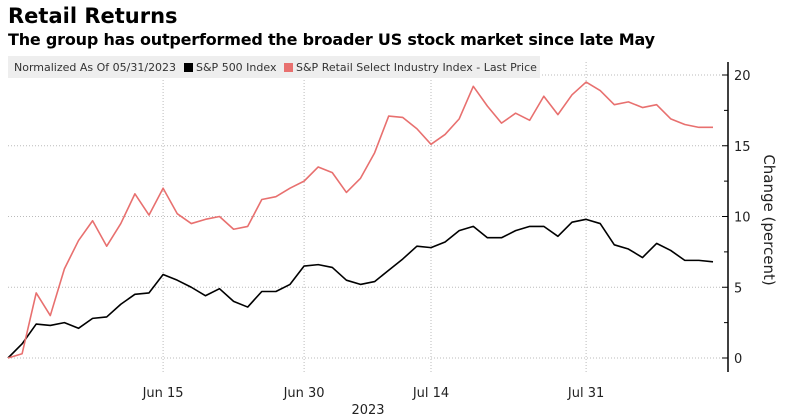  Describe the element at coordinates (738, 288) in the screenshot. I see `y-tick-label: 5` at that location.